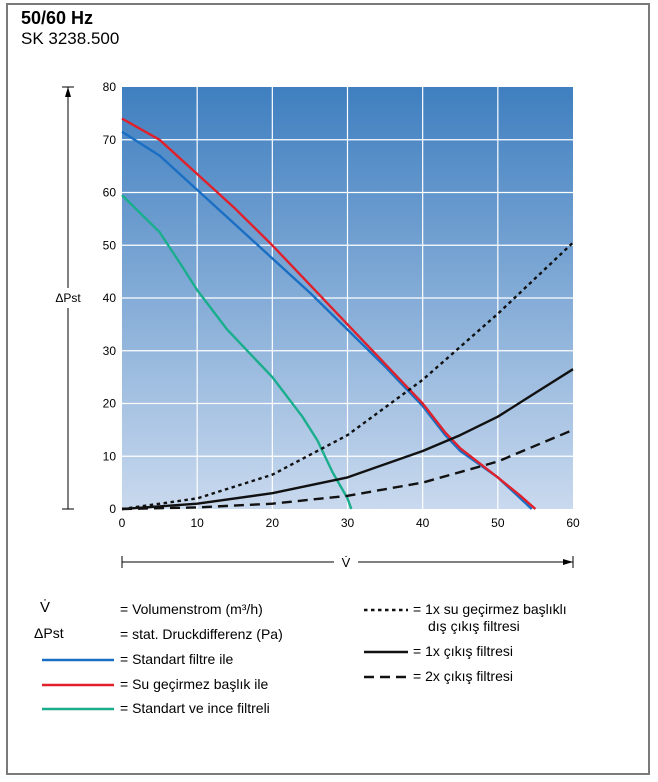 The height and width of the screenshot is (782, 658). What do you see at coordinates (273, 523) in the screenshot?
I see `x-tick-label: 20` at bounding box center [273, 523].